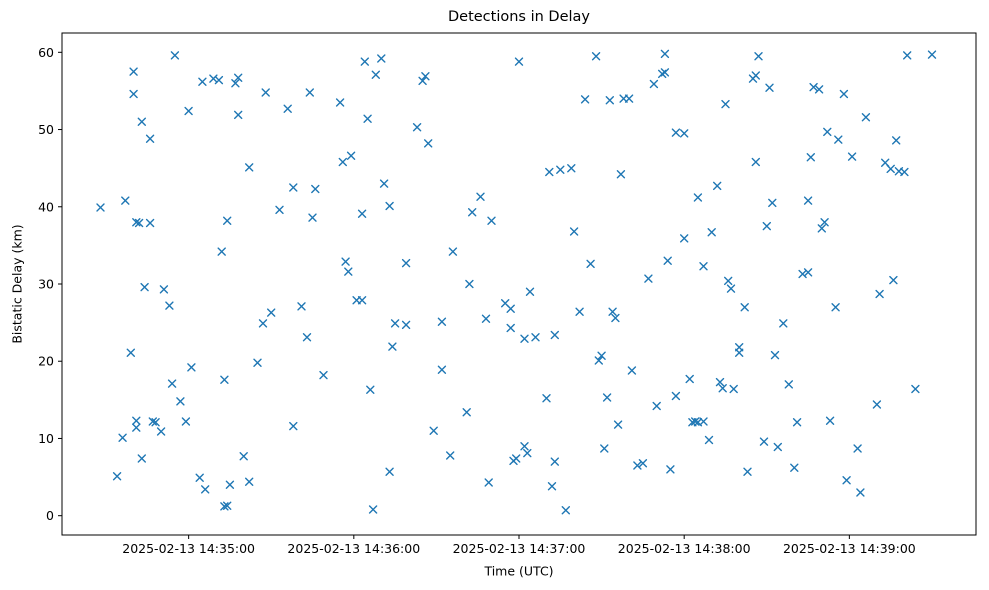 Image resolution: width=989 pixels, height=590 pixels. I want to click on y-tick-label: 60, so click(46, 52).